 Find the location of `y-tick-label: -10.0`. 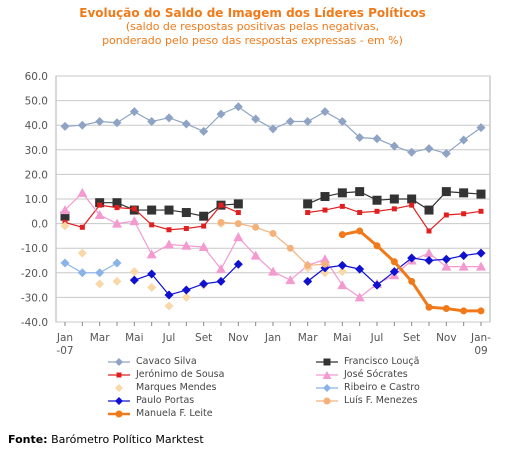

y-tick-label: -10.0 is located at coordinates (34, 249).